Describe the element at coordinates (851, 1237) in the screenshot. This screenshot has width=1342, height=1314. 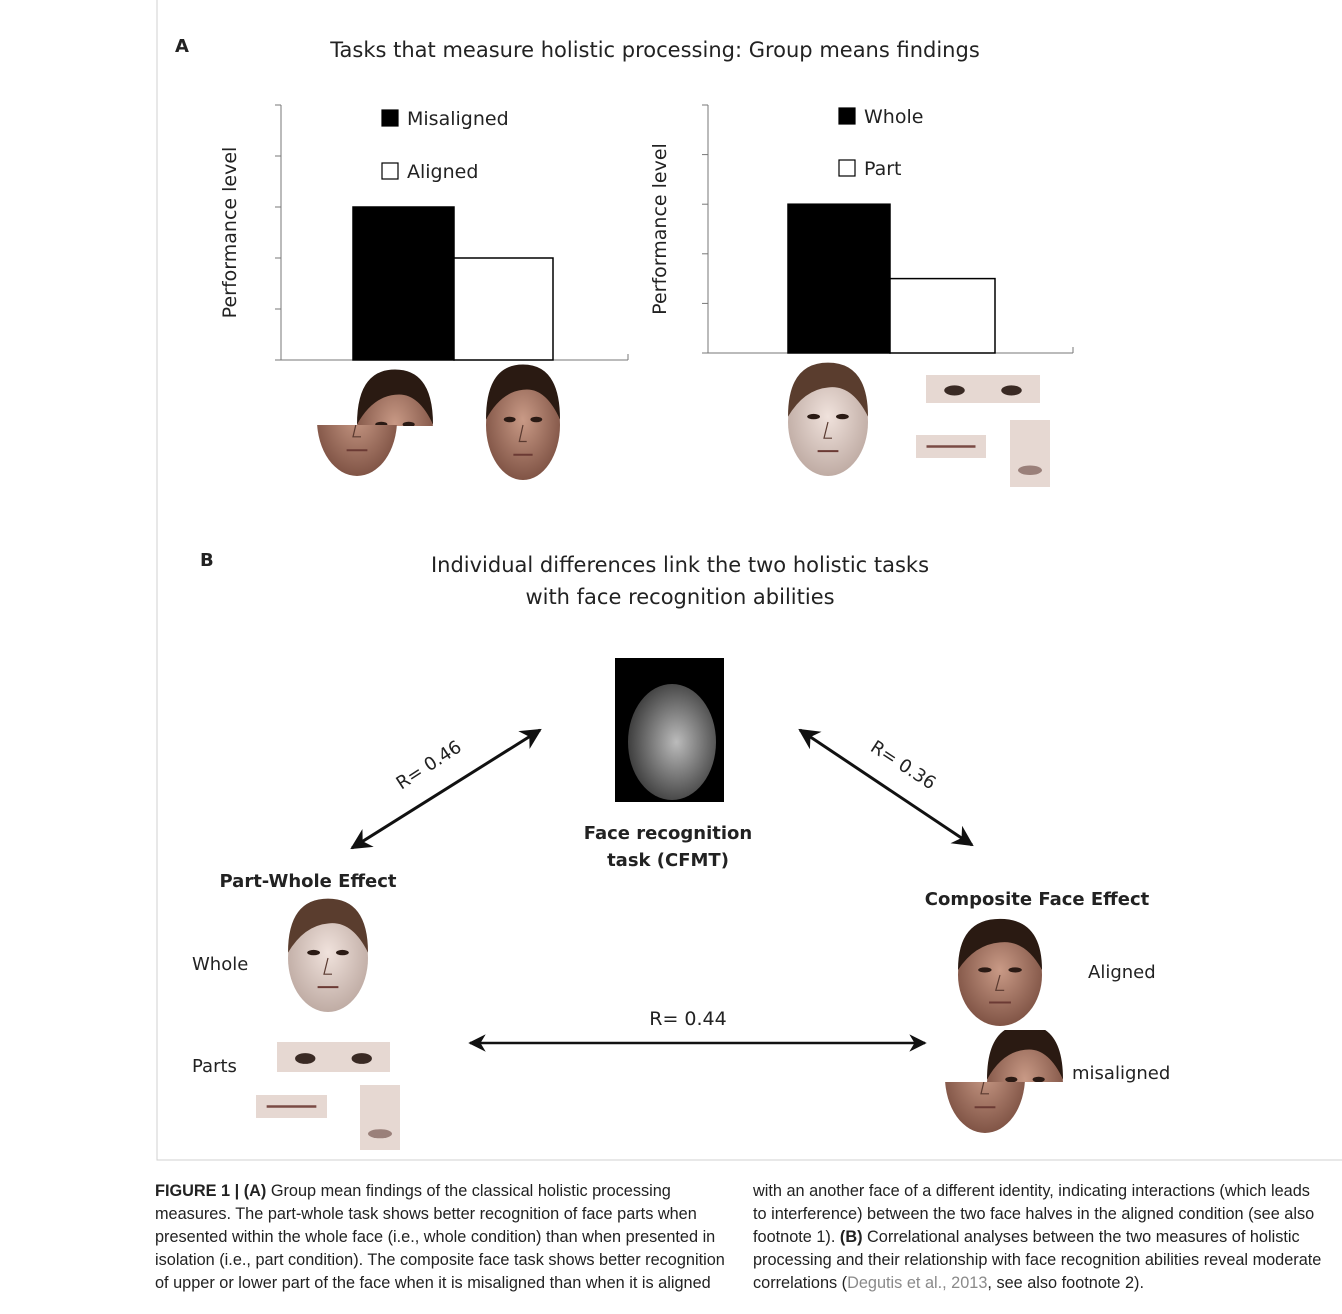
I see `caption-marker: (B)` at that location.